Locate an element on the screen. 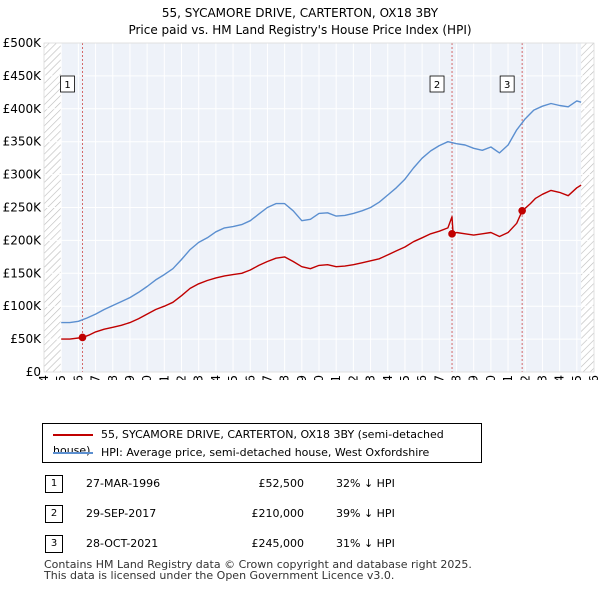  x-tick-label: 2009 is located at coordinates (302, 377).